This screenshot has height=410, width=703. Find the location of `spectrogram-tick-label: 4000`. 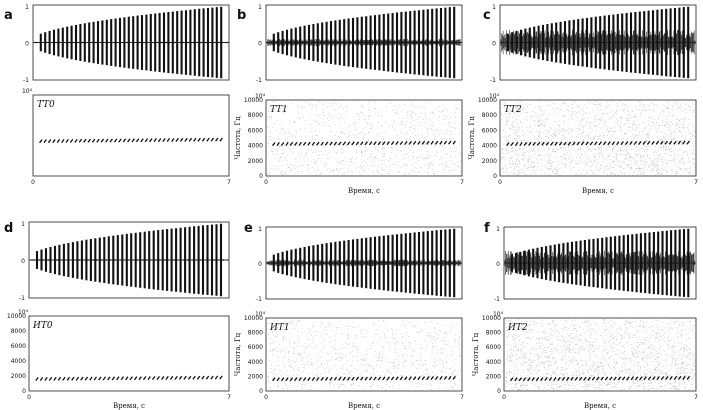

spectrogram-tick-label: 4000 is located at coordinates (493, 362).